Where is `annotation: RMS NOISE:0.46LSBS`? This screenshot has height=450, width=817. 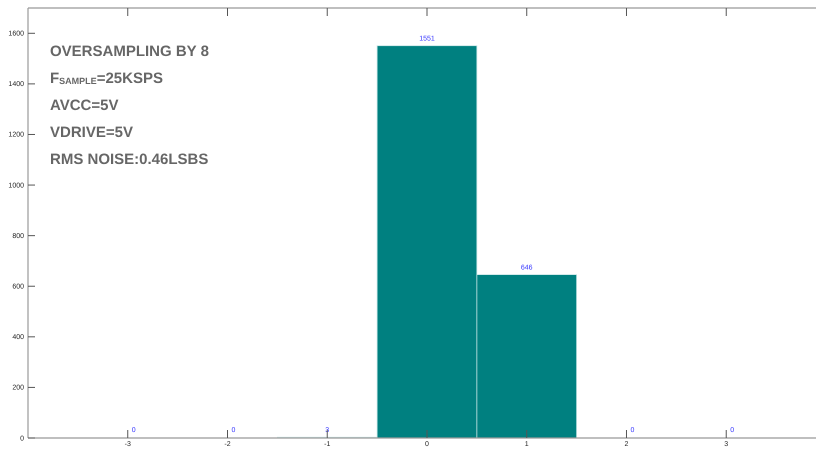 annotation: RMS NOISE:0.46LSBS is located at coordinates (129, 159).